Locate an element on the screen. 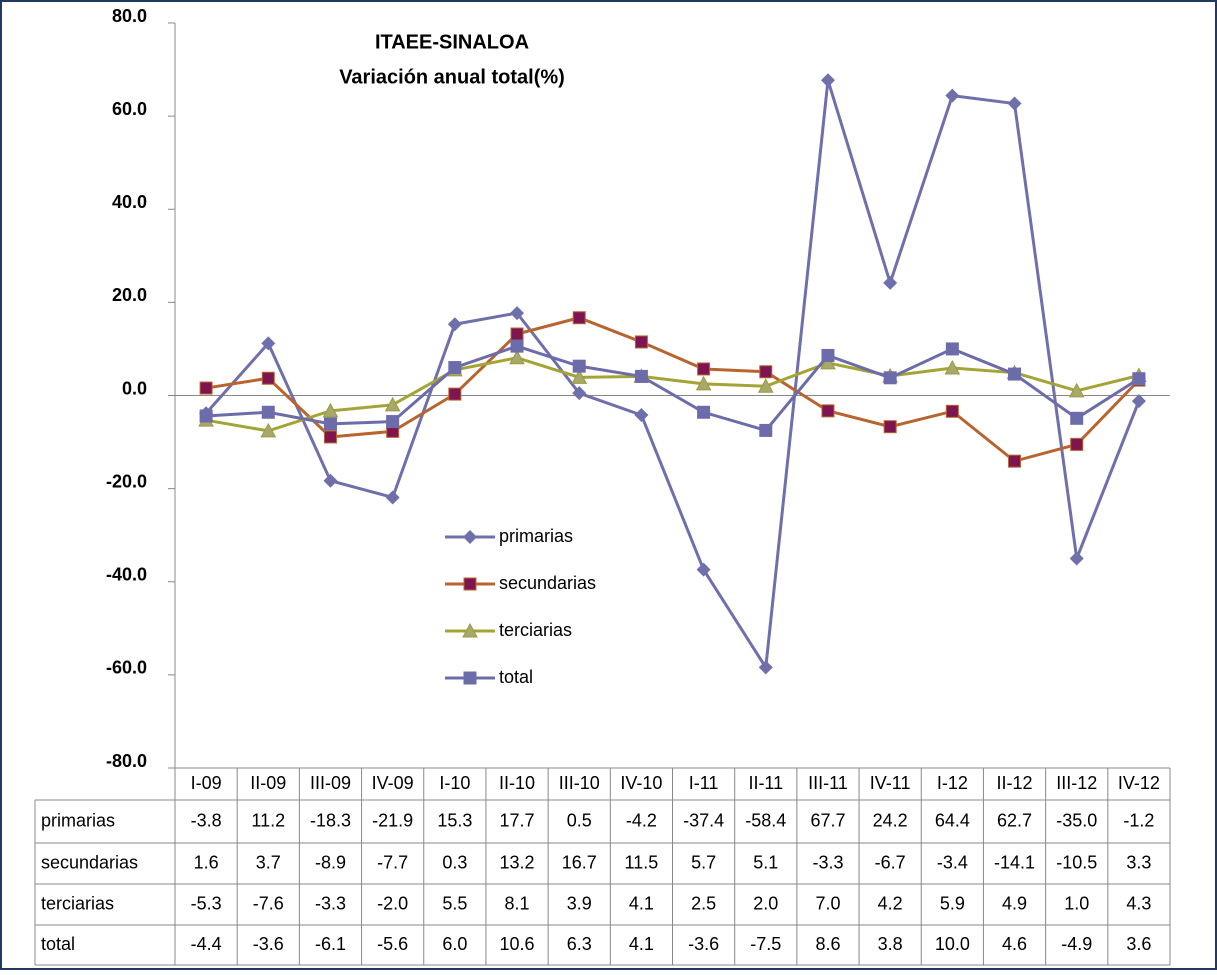 Image resolution: width=1217 pixels, height=975 pixels. chart-title: ITAEE-SINALOA is located at coordinates (452, 42).